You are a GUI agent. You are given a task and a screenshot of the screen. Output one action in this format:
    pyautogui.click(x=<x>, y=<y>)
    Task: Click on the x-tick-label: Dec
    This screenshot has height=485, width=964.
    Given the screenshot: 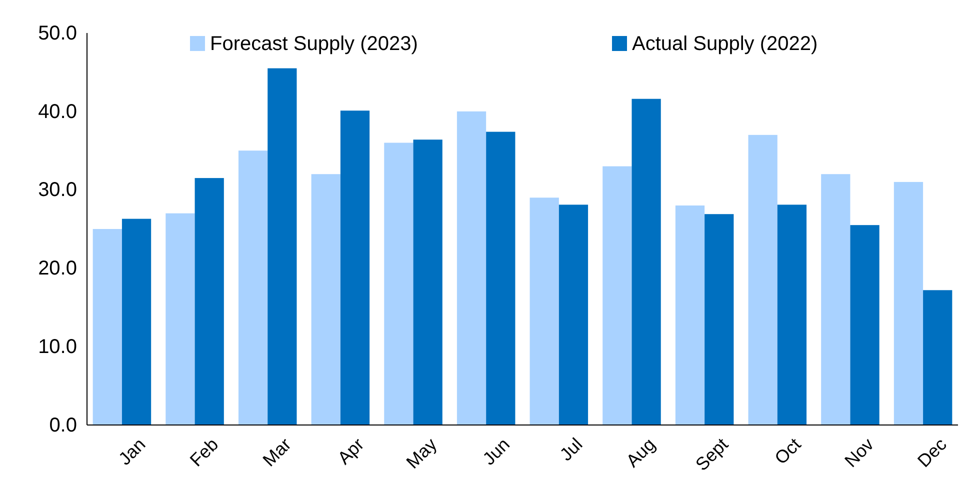 What is the action you would take?
    pyautogui.click(x=932, y=453)
    